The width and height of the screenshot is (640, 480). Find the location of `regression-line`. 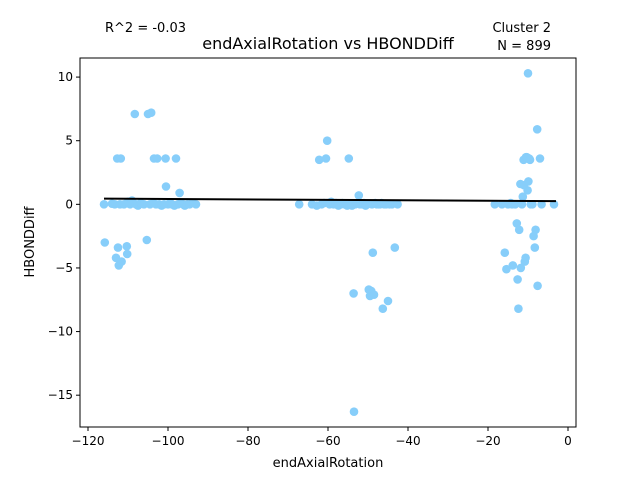

regression-line is located at coordinates (330, 200).